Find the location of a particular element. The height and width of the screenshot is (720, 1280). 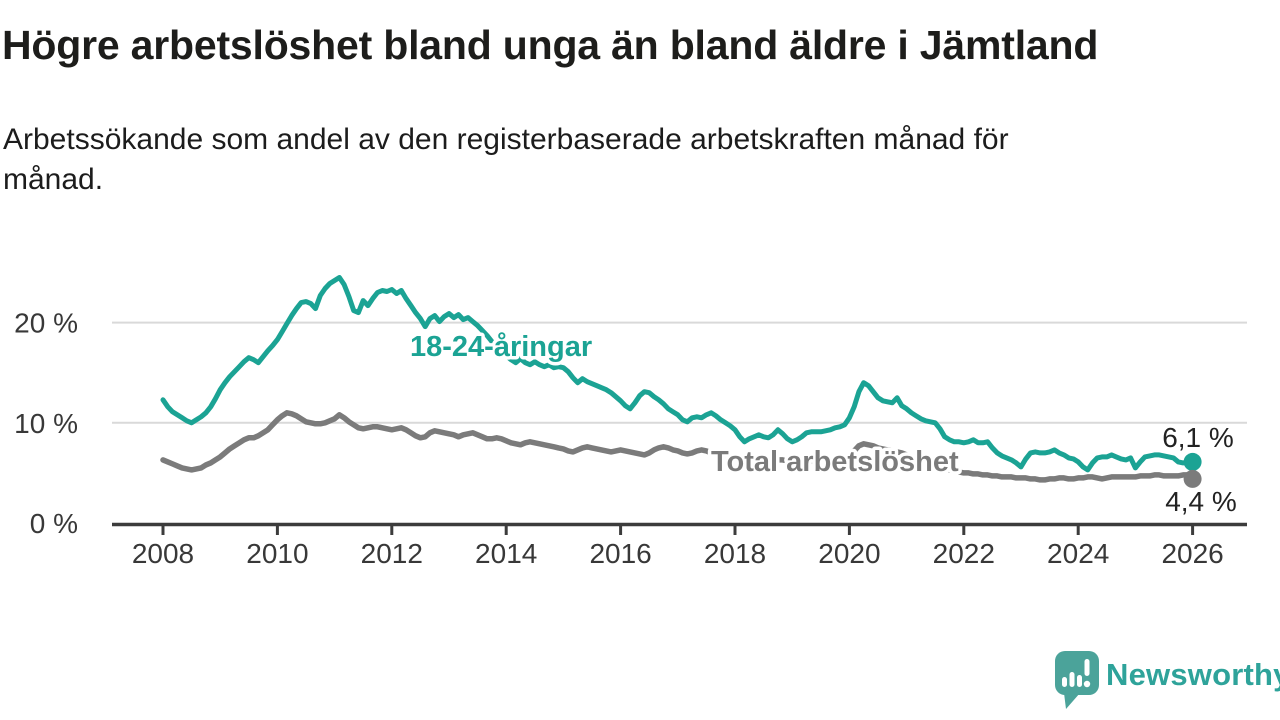

x-tick-label: 2016 is located at coordinates (620, 553).